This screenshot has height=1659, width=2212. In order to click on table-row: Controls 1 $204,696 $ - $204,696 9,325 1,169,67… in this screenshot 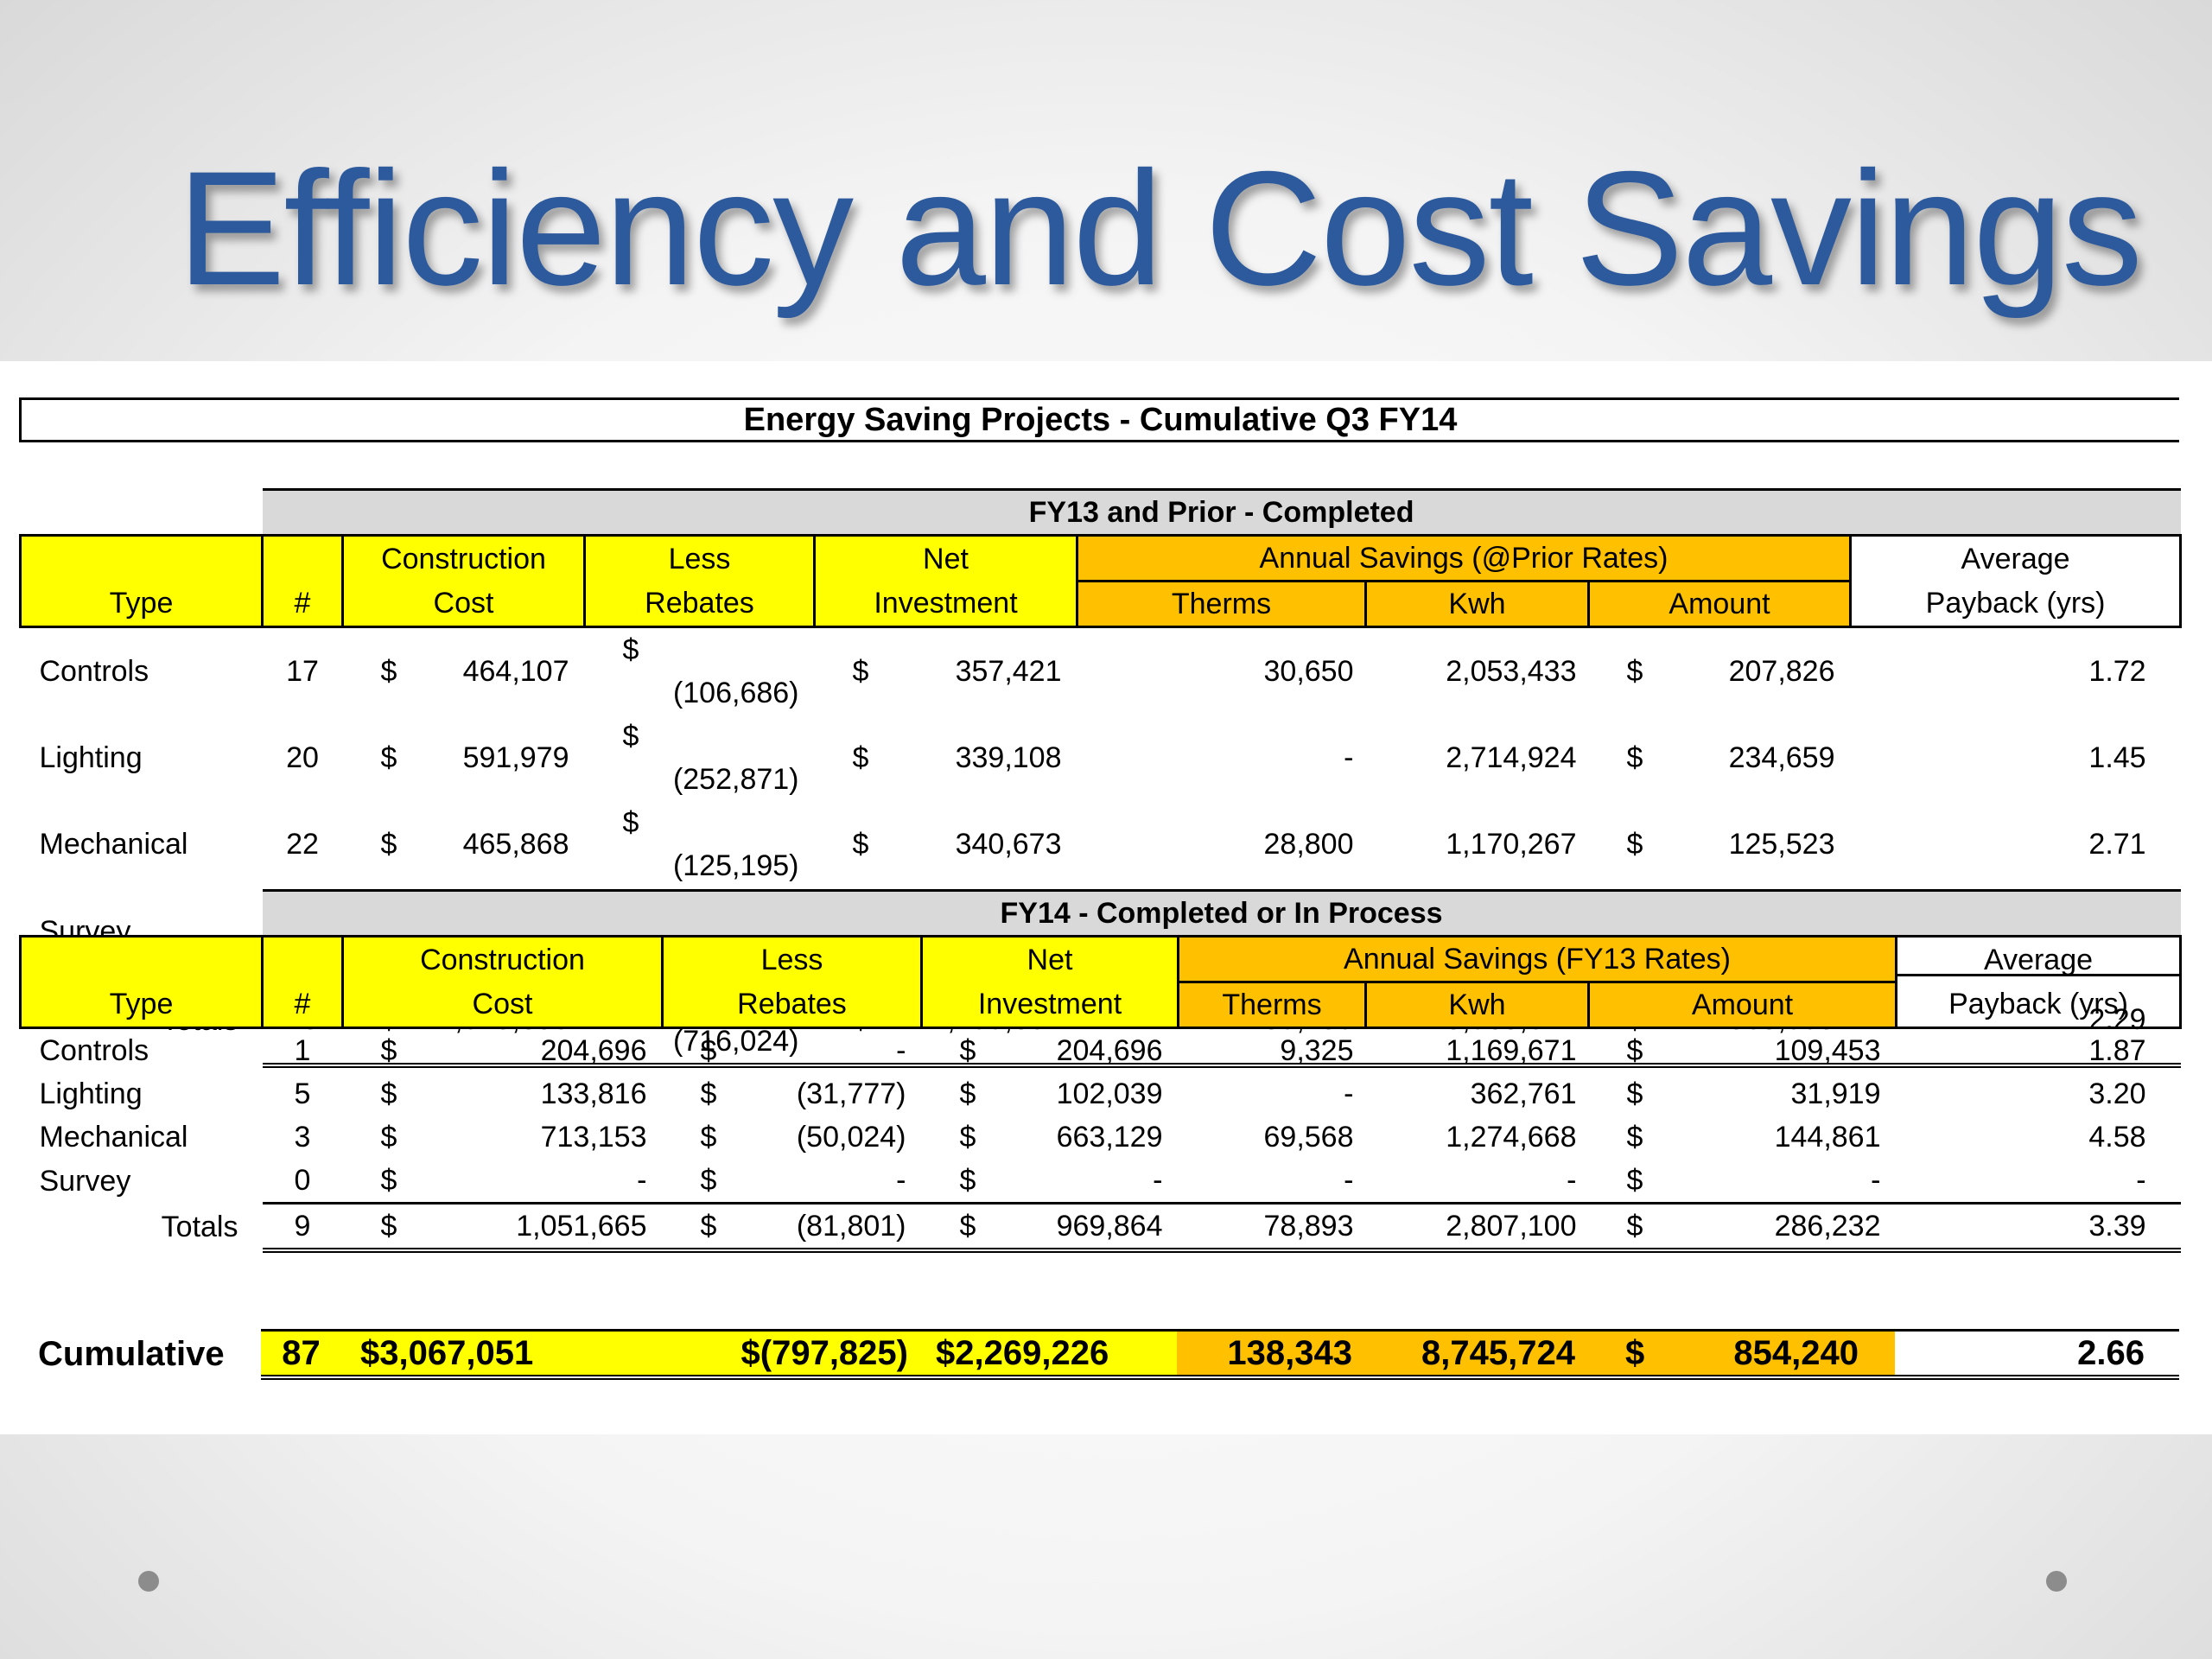, I will do `click(1101, 1050)`.